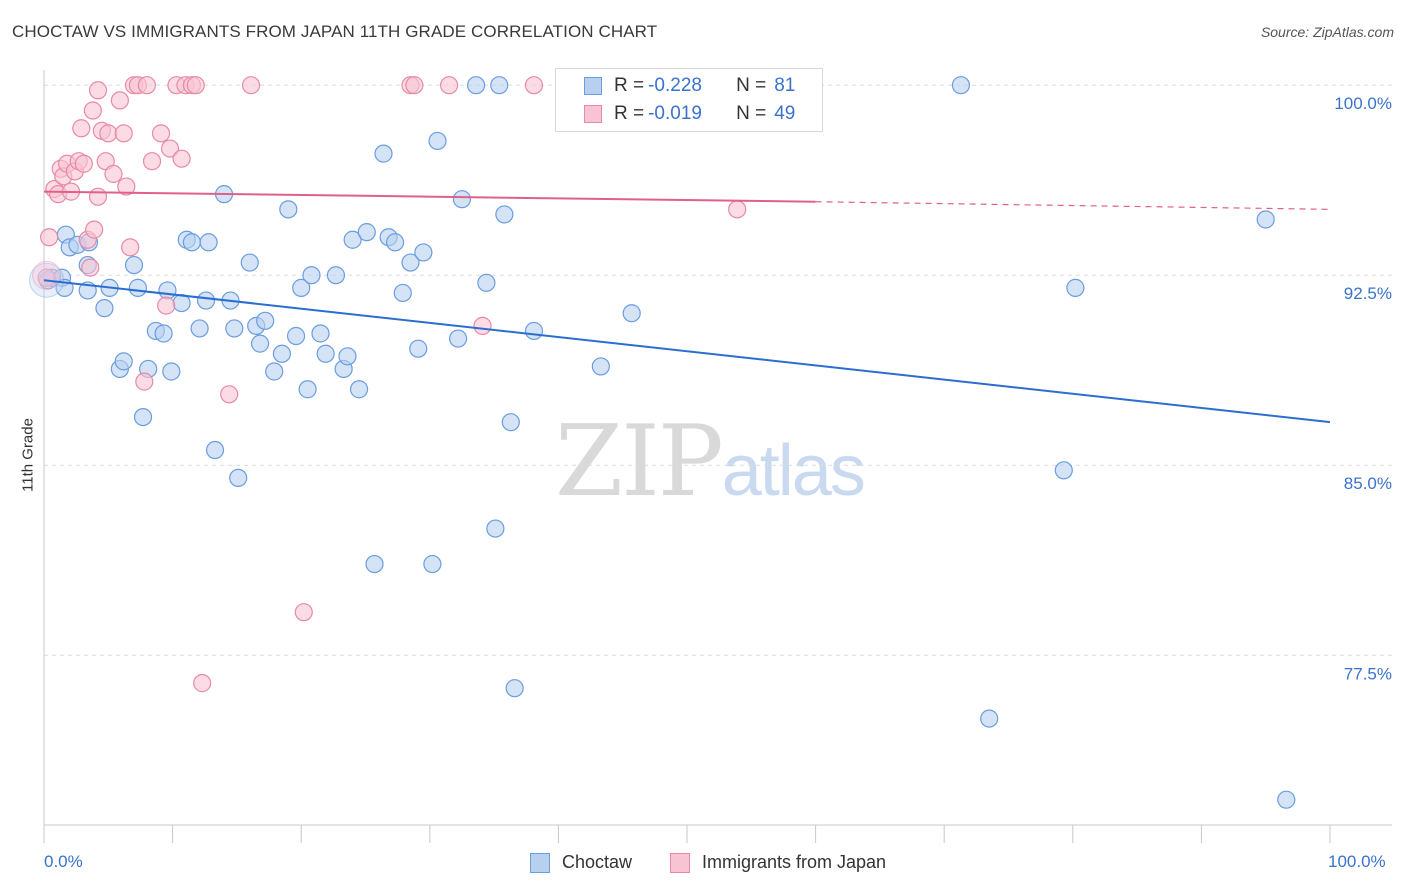 This screenshot has width=1406, height=892. Describe the element at coordinates (540, 862) in the screenshot. I see `choctaw-swatch` at that location.